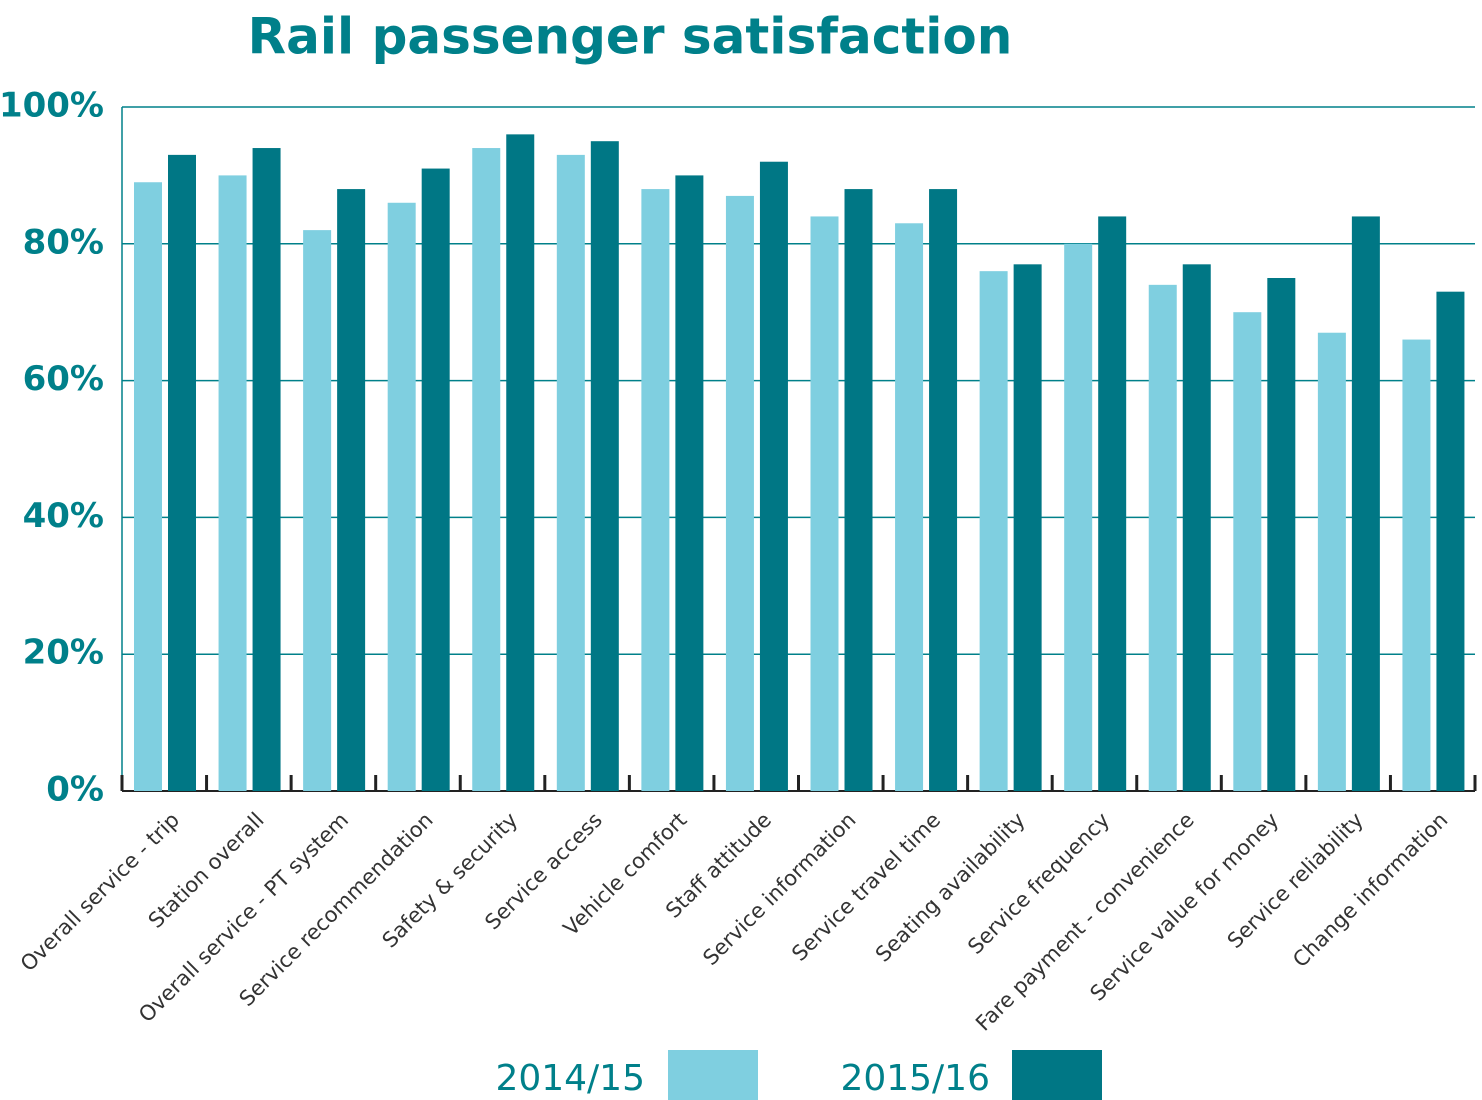  I want to click on x-tick-label: Service information, so click(779, 889).